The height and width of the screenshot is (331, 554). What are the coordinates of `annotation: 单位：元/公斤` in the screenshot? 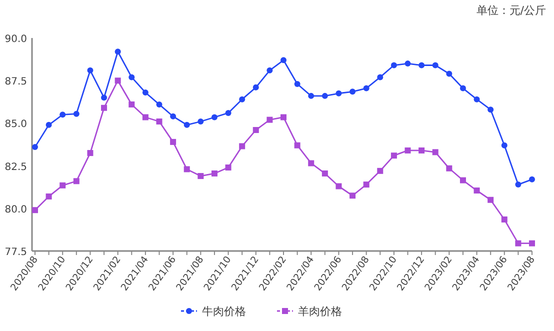 It's located at (511, 10).